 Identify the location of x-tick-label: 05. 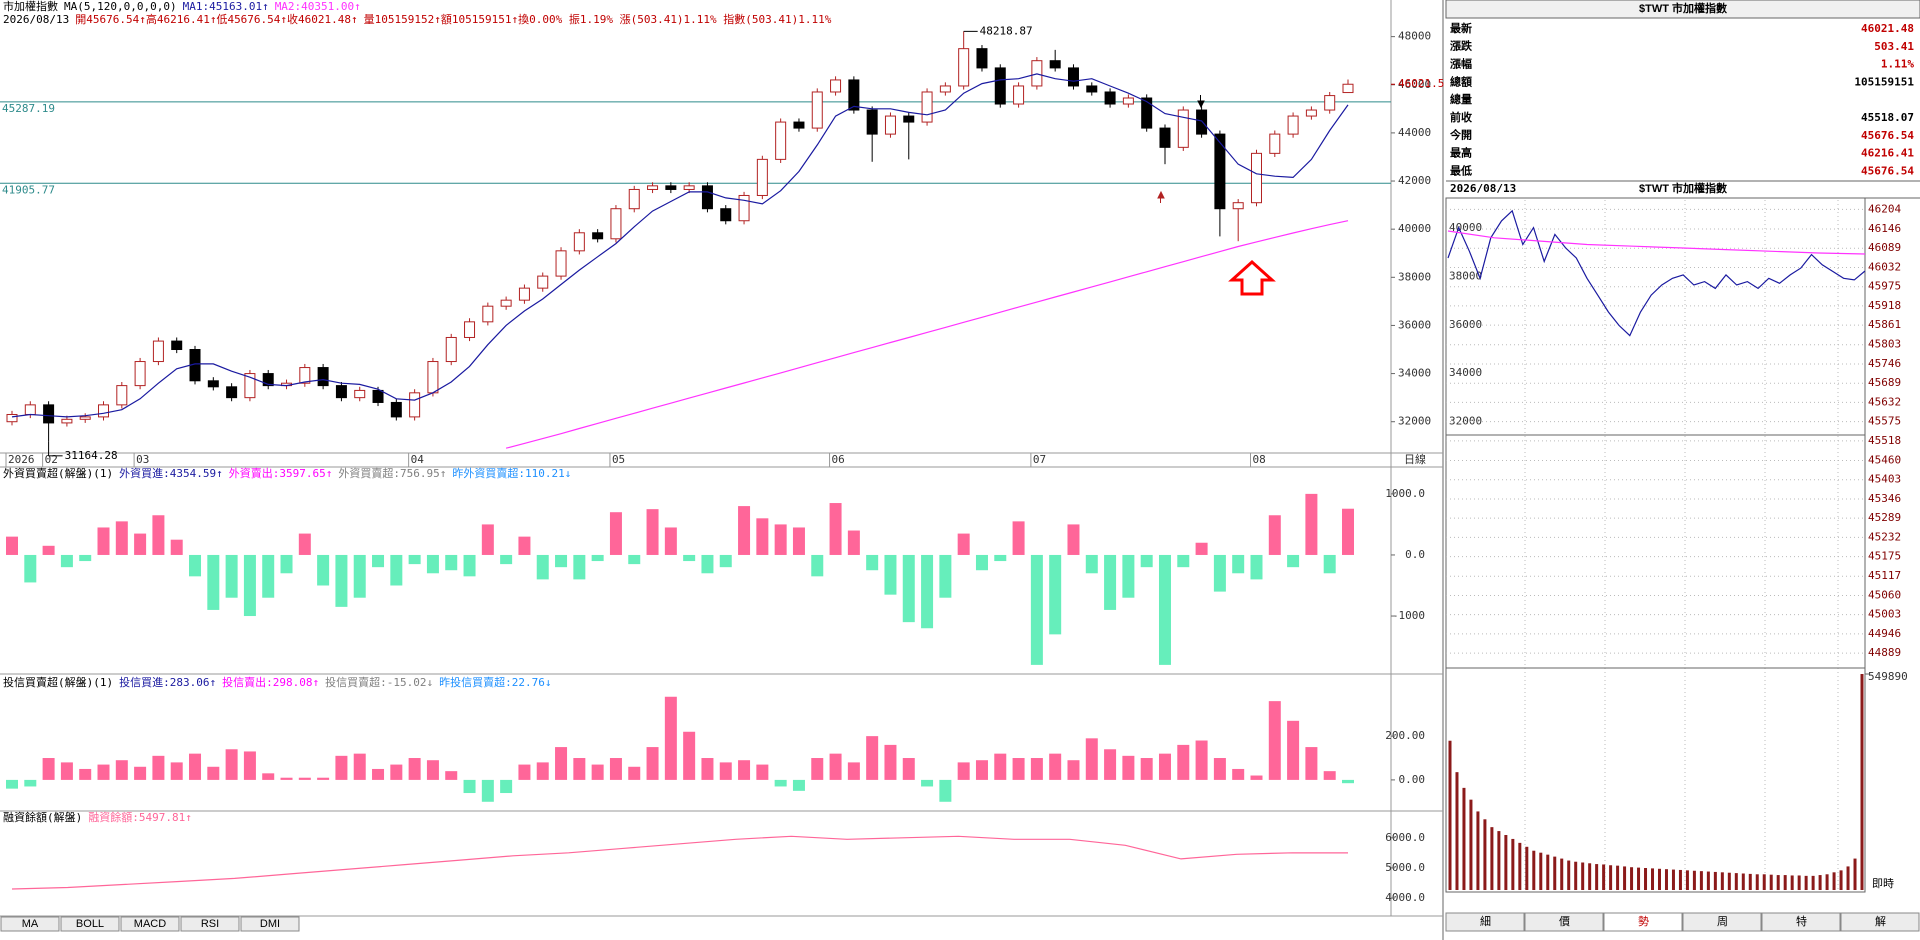
(618, 459).